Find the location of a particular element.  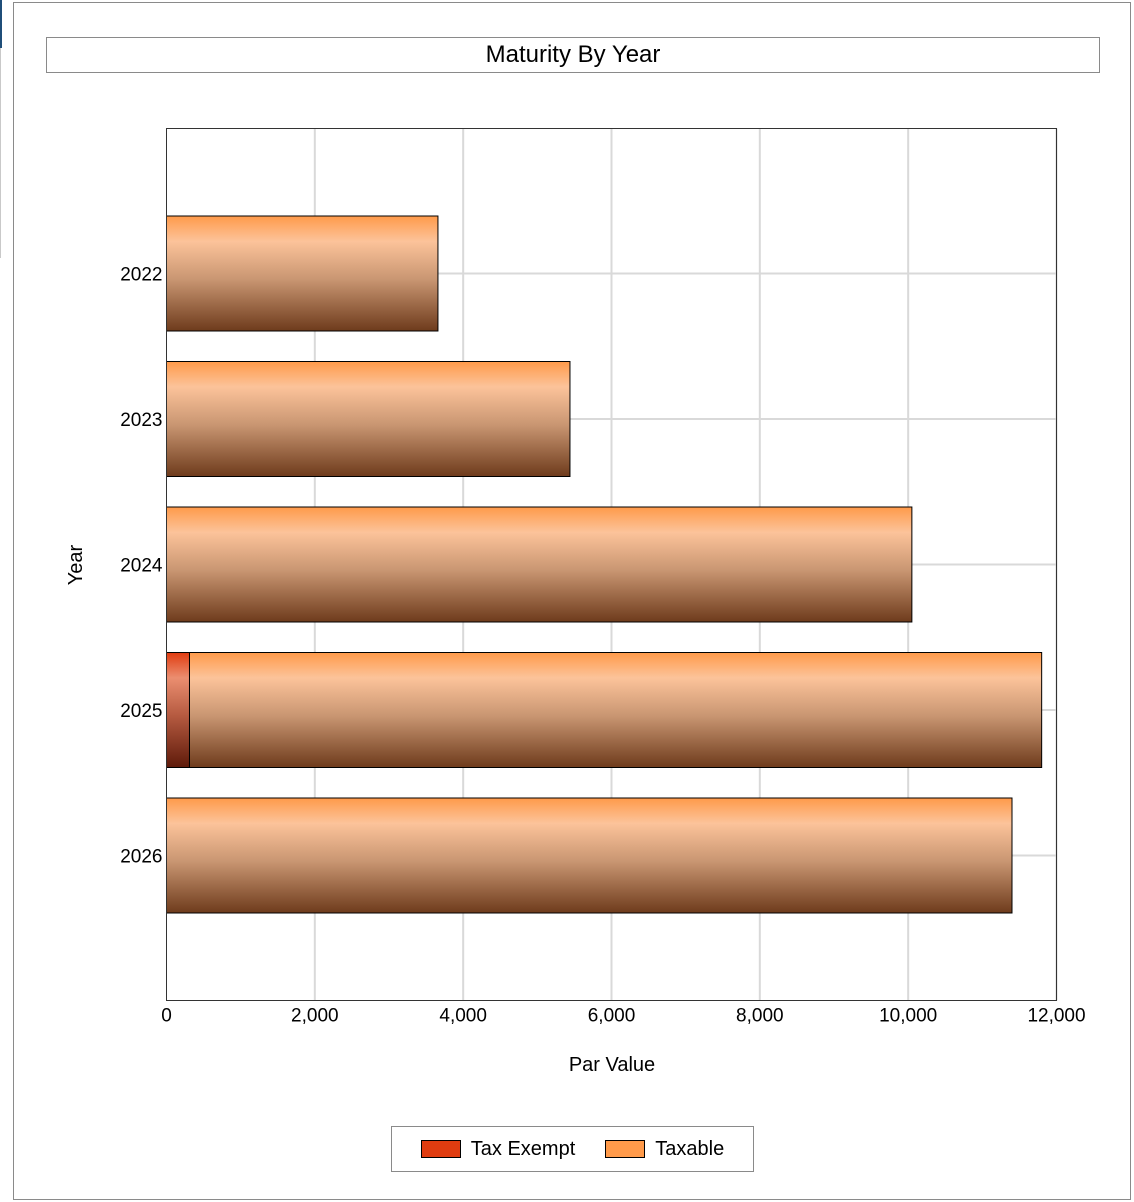

legend: Tax Exempt Taxable is located at coordinates (572, 1149).